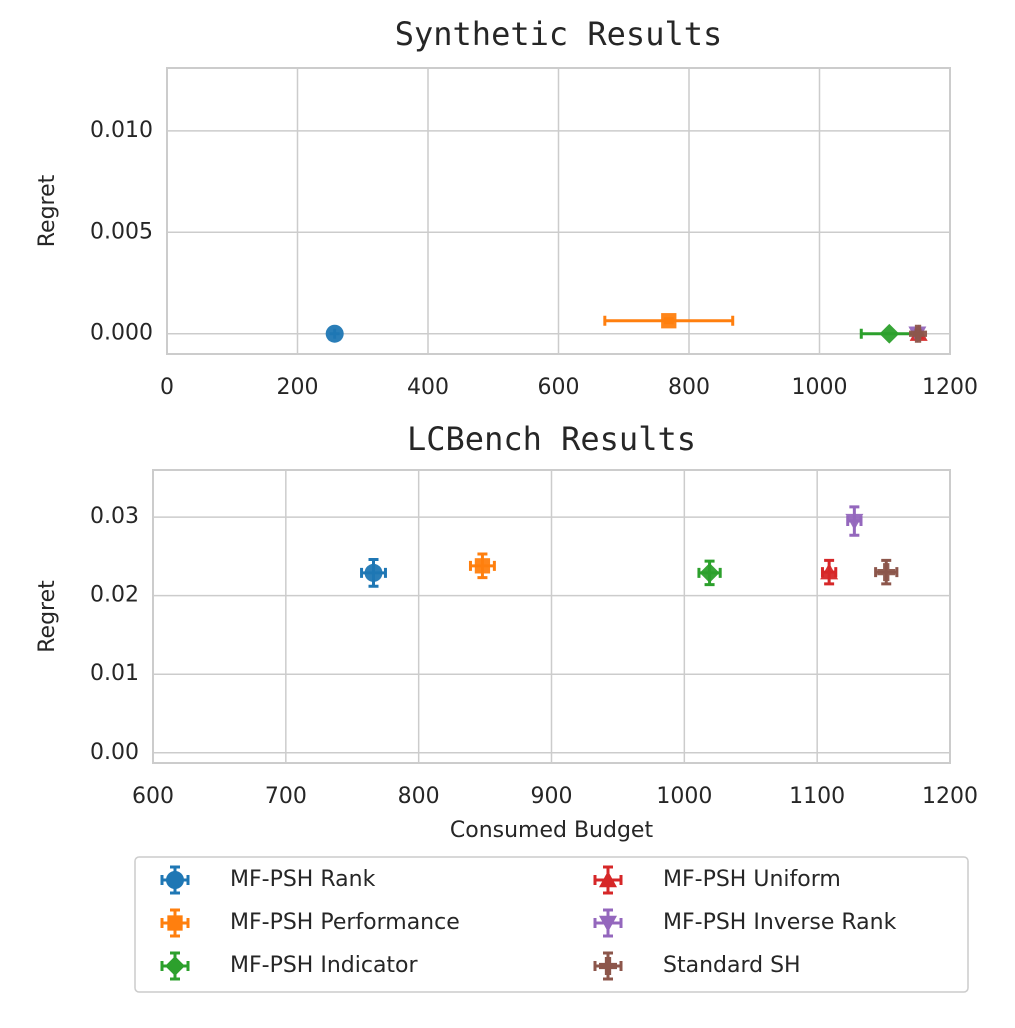  What do you see at coordinates (345, 922) in the screenshot?
I see `legend-label: MF-PSH Performance` at bounding box center [345, 922].